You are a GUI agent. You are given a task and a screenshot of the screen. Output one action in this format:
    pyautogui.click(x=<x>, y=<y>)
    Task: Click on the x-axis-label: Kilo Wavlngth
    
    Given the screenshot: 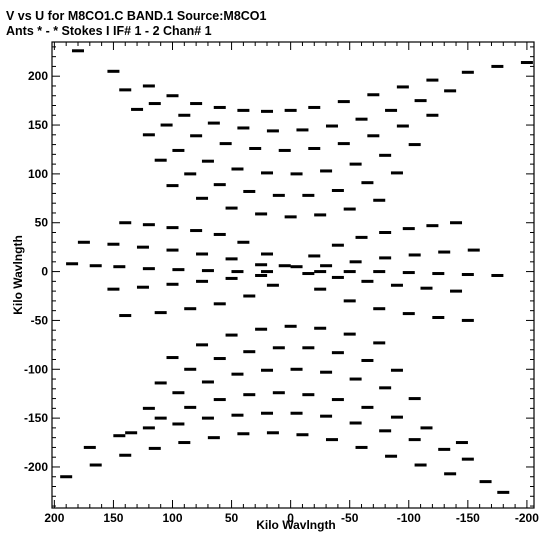 What is the action you would take?
    pyautogui.click(x=296, y=525)
    